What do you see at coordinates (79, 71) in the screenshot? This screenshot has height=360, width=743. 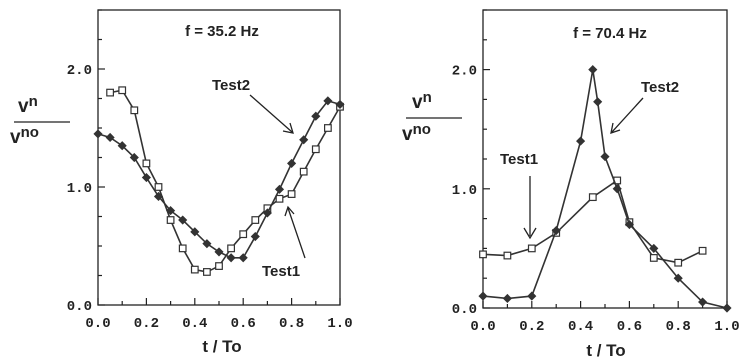 I see `y-tick-label-left: 2.0` at bounding box center [79, 71].